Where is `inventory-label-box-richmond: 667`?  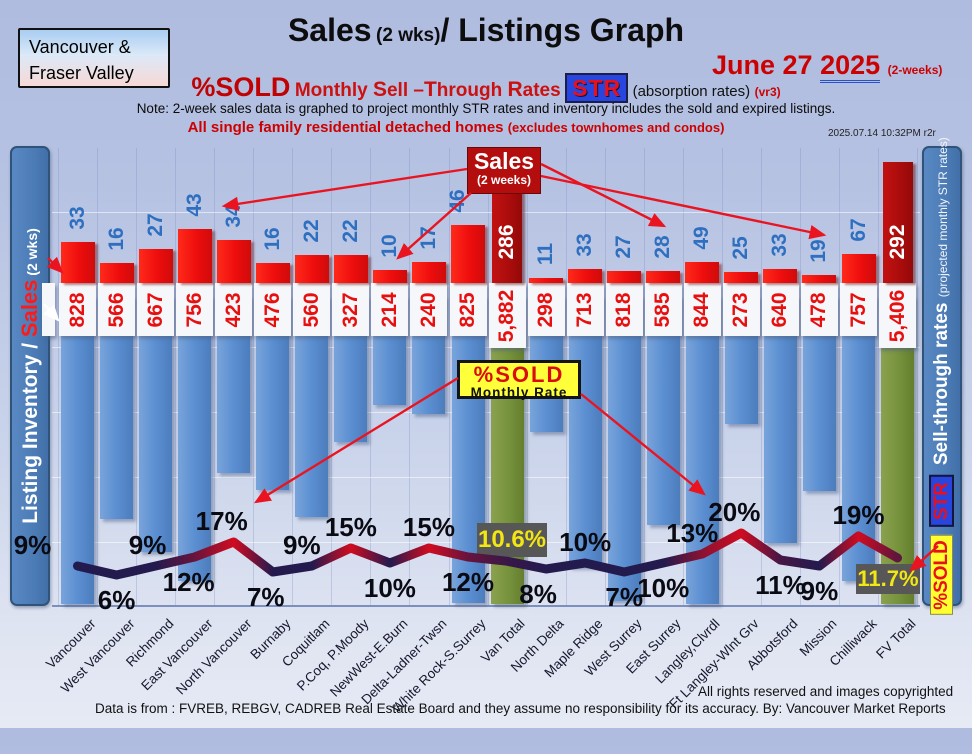 inventory-label-box-richmond: 667 is located at coordinates (156, 309).